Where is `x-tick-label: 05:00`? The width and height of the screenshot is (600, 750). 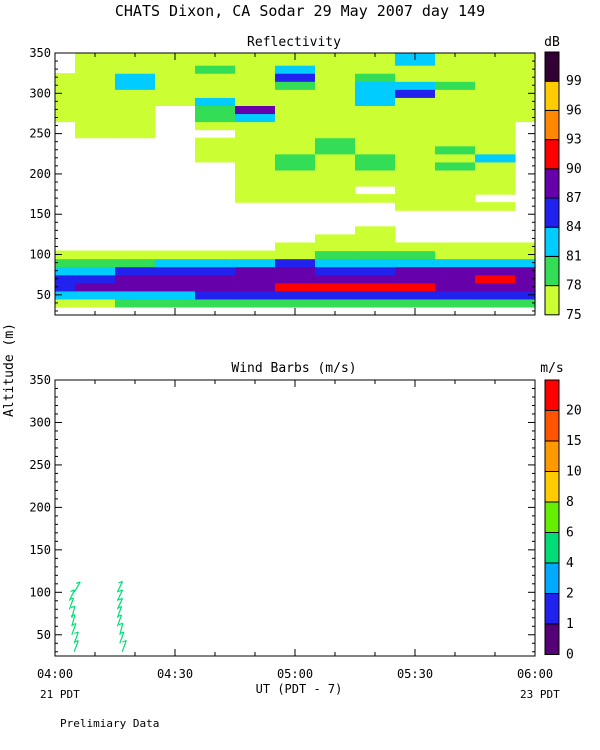 x-tick-label: 05:00 is located at coordinates (295, 674).